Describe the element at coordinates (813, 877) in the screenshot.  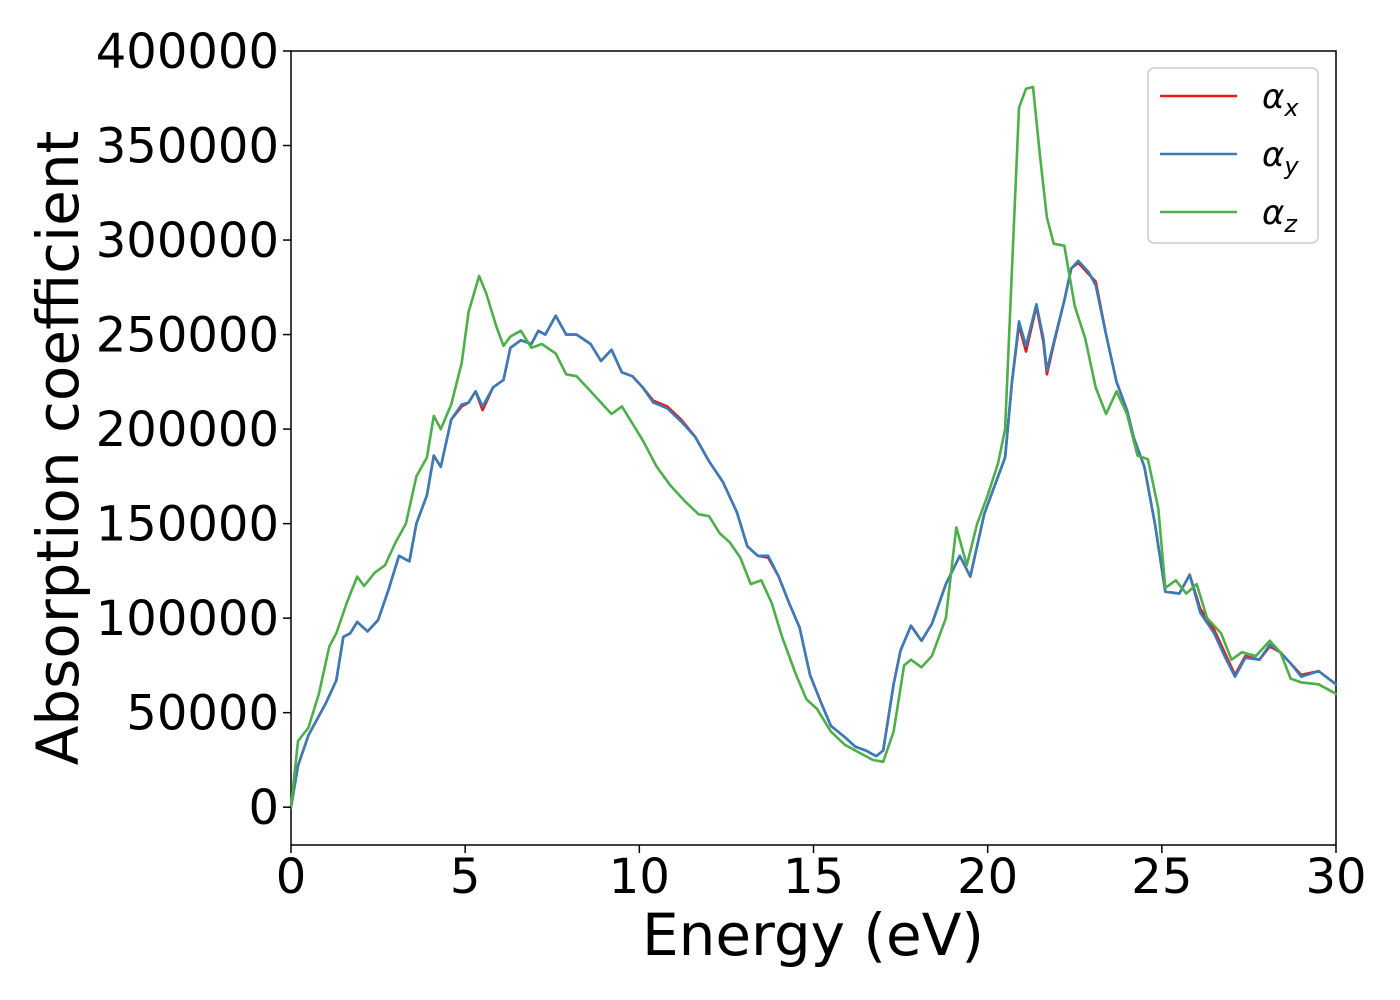
I see `x-tick-label: 15` at that location.